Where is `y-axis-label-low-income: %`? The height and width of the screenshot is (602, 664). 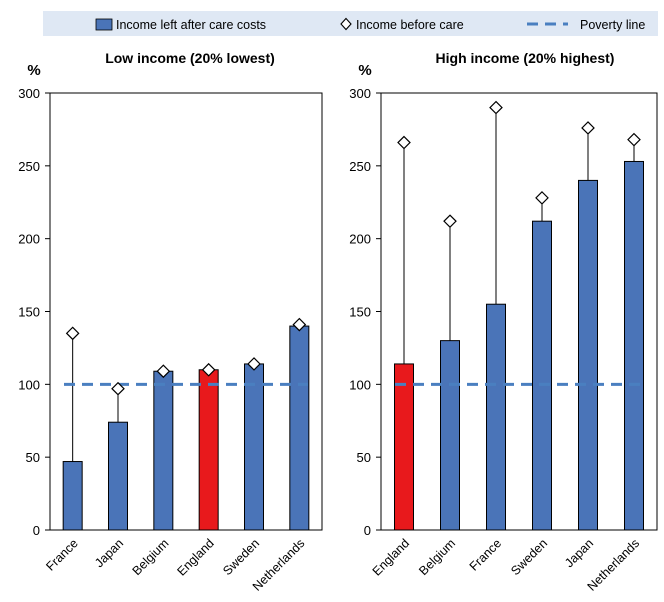
y-axis-label-low-income: % is located at coordinates (33, 70).